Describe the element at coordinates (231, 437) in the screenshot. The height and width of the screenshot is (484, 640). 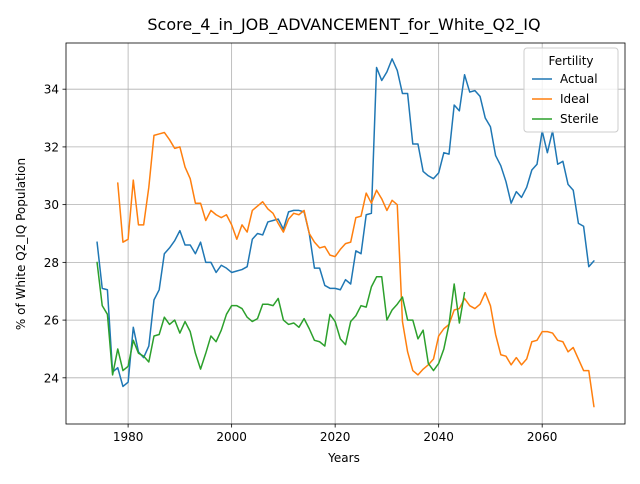
I see `x-tick-label: 2000` at that location.